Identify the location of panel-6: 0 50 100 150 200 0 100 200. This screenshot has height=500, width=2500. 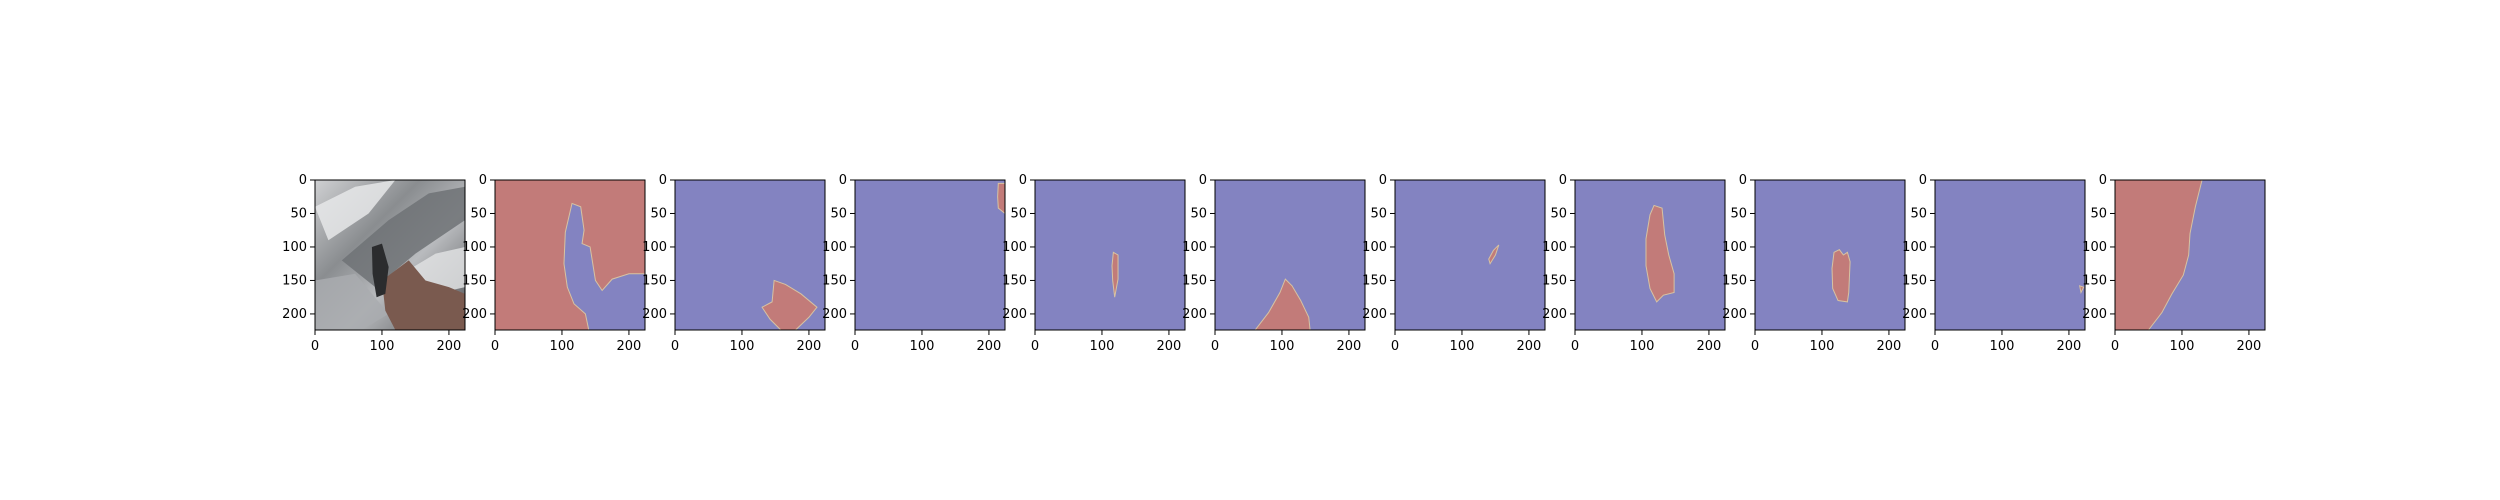
(1274, 263).